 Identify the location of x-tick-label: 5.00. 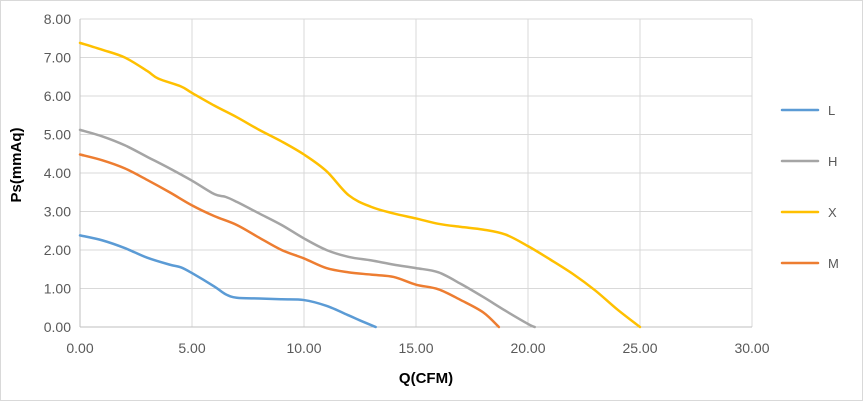
(191, 348).